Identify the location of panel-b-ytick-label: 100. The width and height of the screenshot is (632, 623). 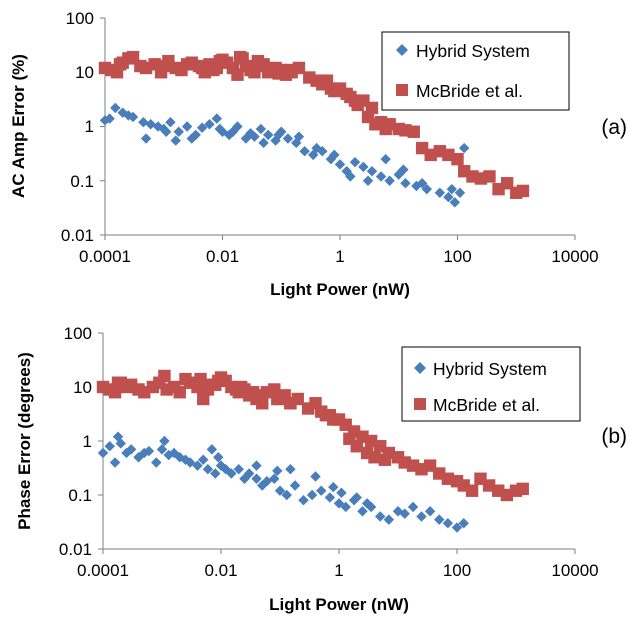
(78, 333).